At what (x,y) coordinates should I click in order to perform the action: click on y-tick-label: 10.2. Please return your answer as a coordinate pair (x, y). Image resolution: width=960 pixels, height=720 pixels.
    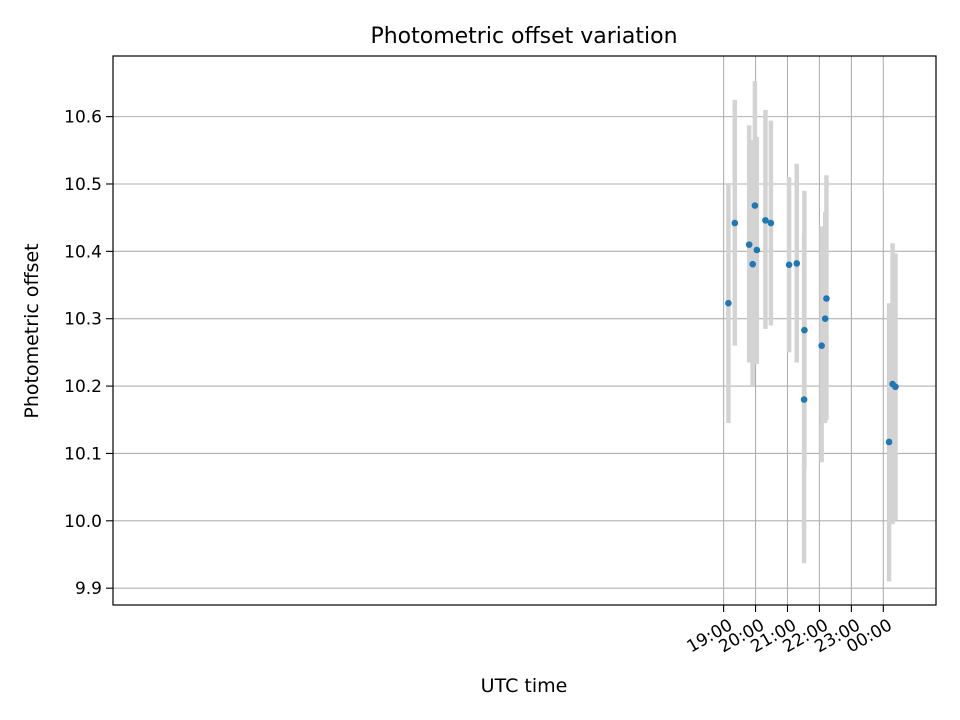
    Looking at the image, I should click on (83, 387).